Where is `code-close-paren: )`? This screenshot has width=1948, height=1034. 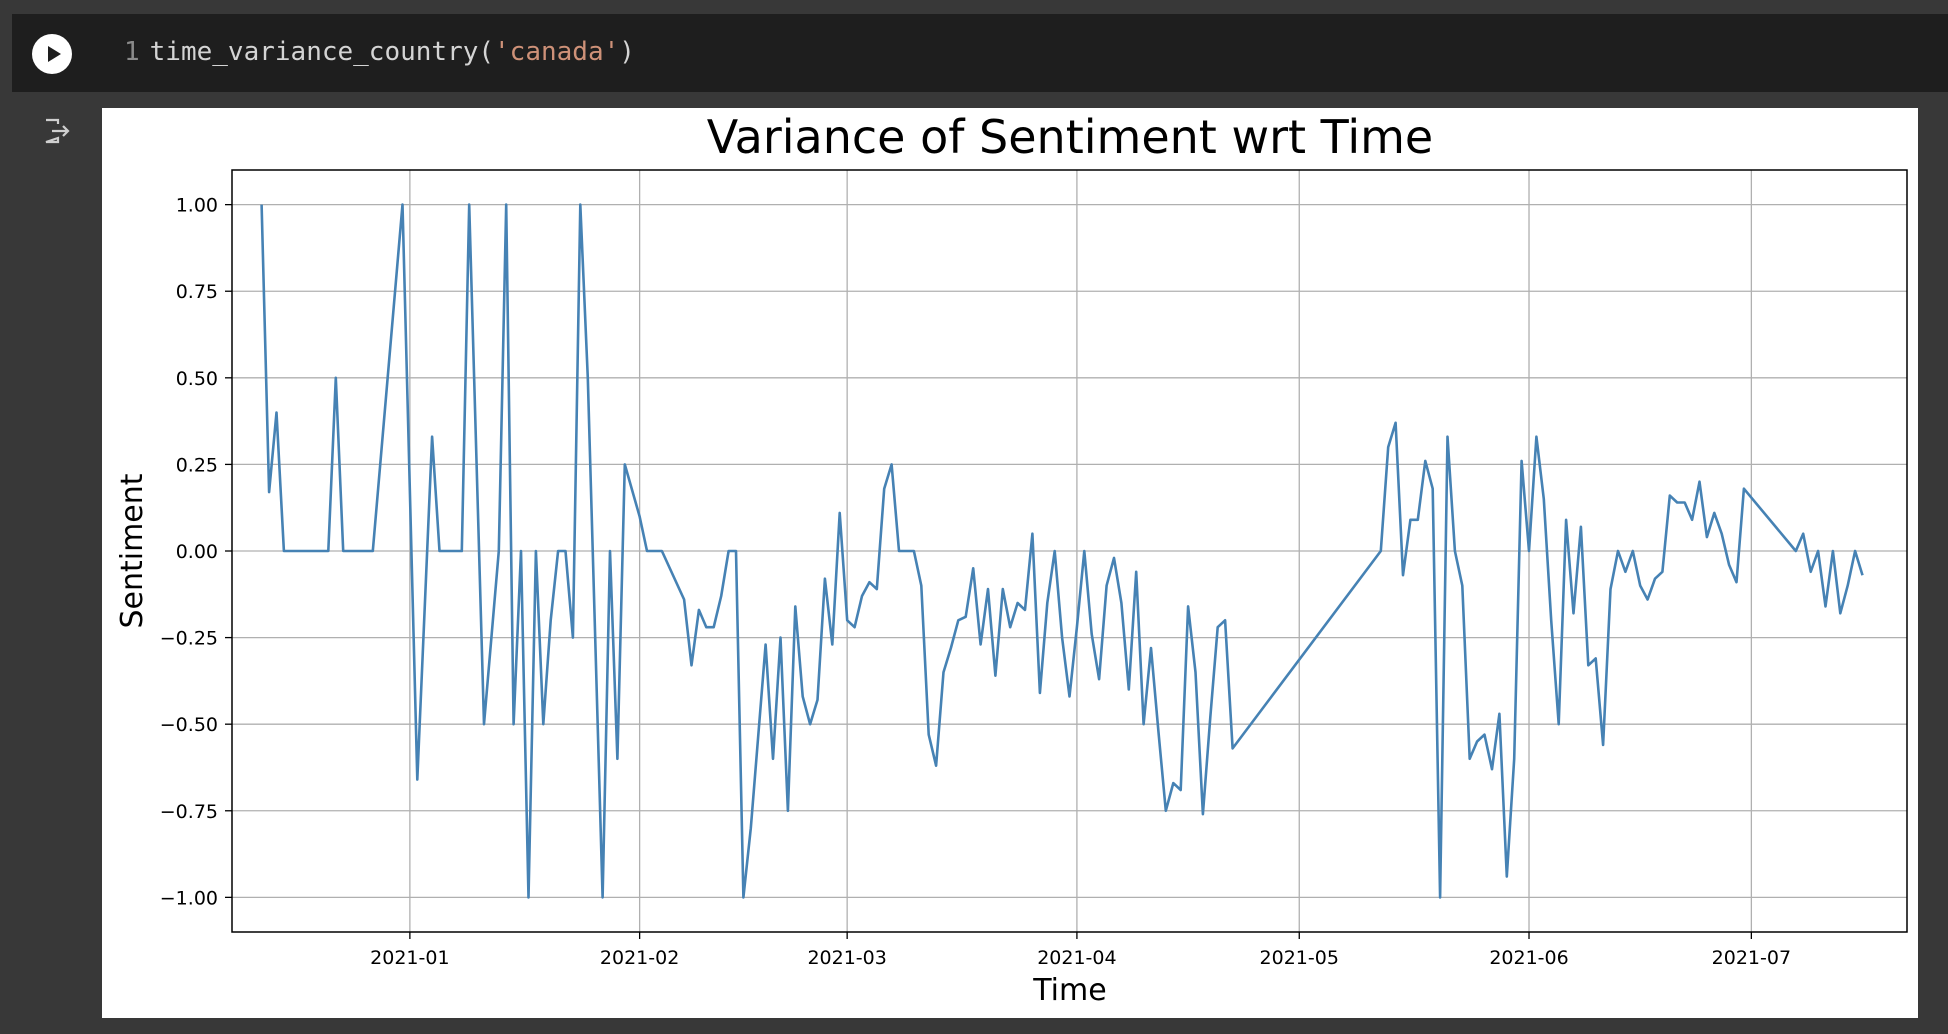 code-close-paren: ) is located at coordinates (627, 52).